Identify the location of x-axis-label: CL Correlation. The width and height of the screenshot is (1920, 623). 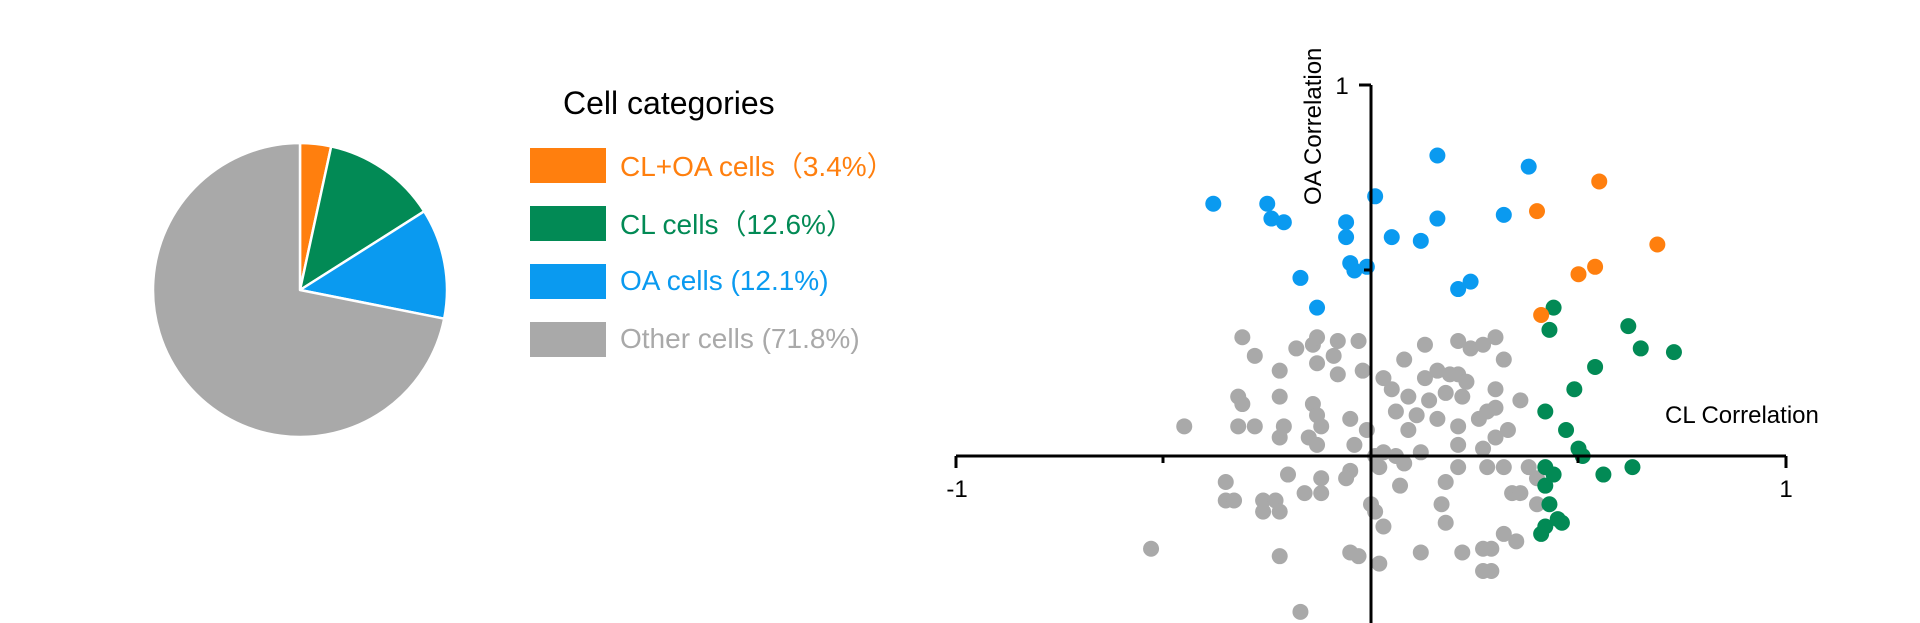
(1742, 415).